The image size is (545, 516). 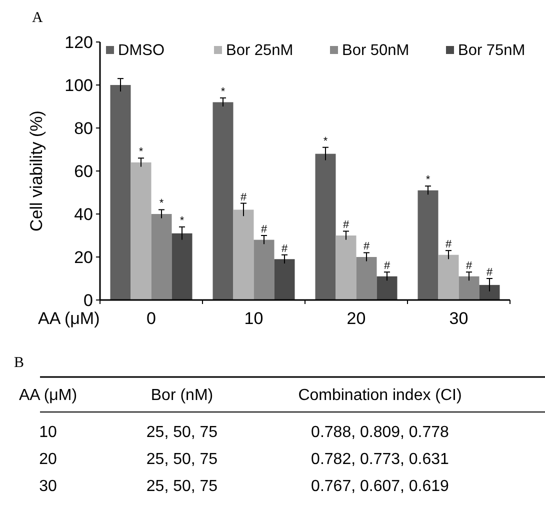 I want to click on text: Combination index (CI), so click(x=380, y=395).